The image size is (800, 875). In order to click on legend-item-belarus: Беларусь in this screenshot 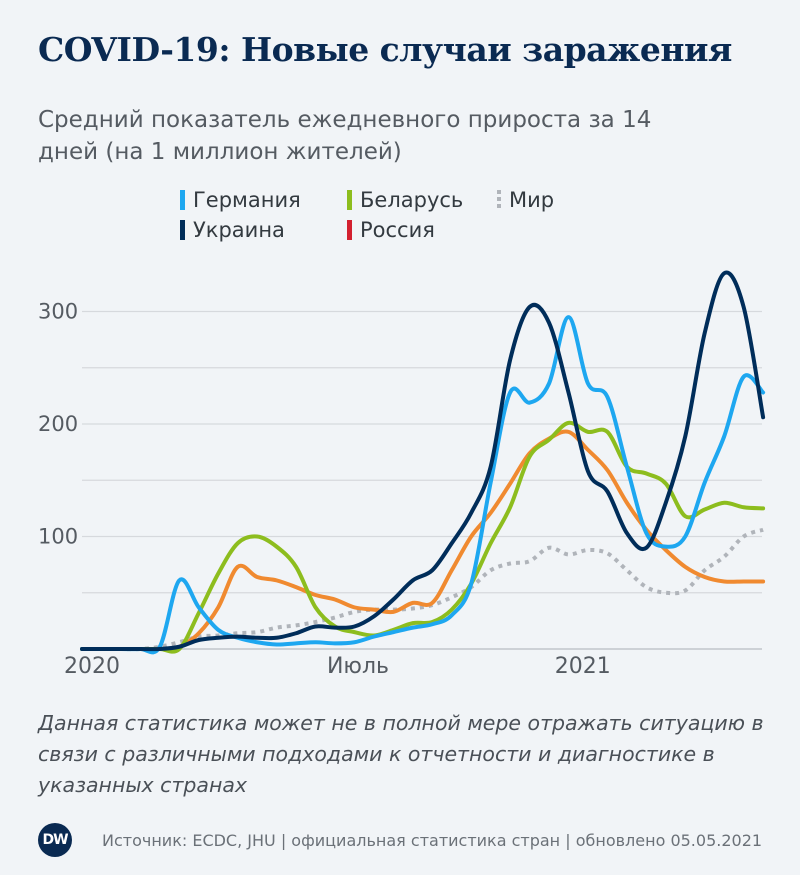, I will do `click(405, 200)`.